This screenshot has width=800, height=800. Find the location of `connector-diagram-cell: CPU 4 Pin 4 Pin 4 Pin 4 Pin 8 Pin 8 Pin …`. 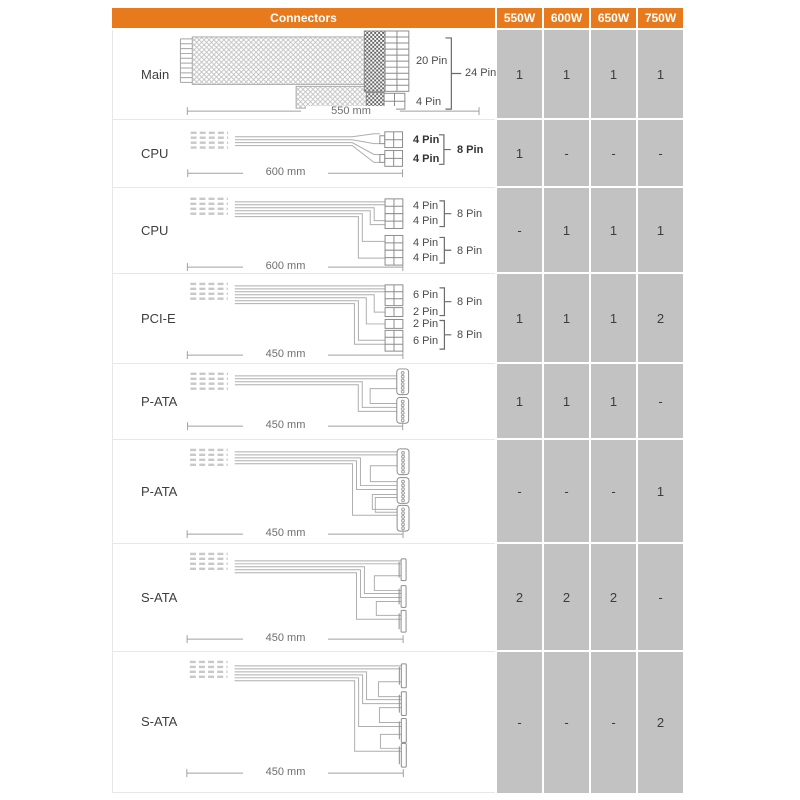

connector-diagram-cell: CPU 4 Pin 4 Pin 4 Pin 4 Pin 8 Pin 8 Pin … is located at coordinates (303, 231).